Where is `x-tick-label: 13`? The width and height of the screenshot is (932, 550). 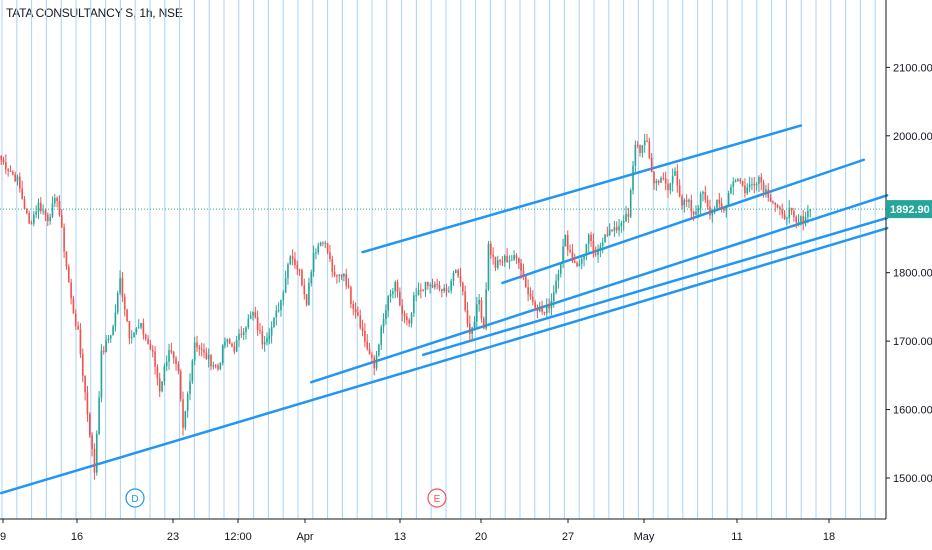
x-tick-label: 13 is located at coordinates (400, 537).